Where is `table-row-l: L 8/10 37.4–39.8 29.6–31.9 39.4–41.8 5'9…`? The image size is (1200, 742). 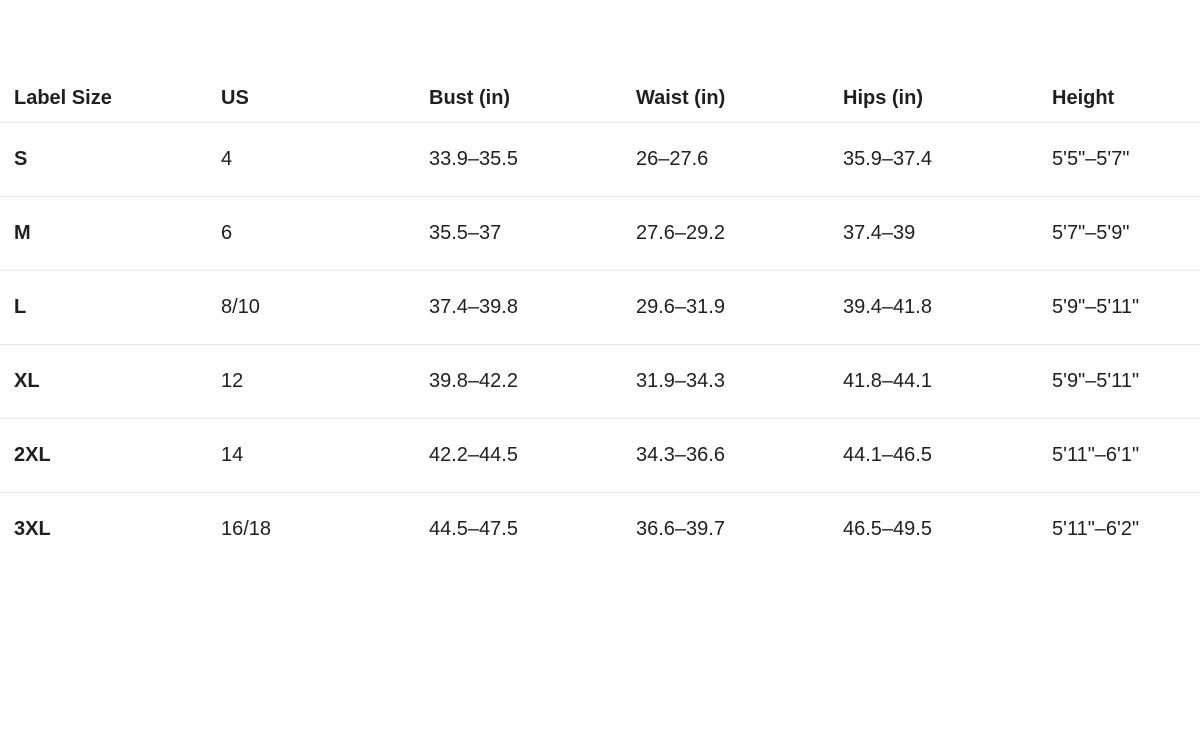 table-row-l: L 8/10 37.4–39.8 29.6–31.9 39.4–41.8 5'9… is located at coordinates (600, 307).